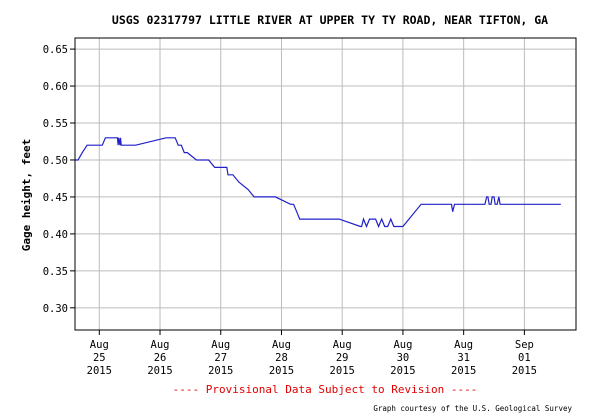 This screenshot has width=600, height=417. I want to click on y-axis-ticks: 0.65 0.60 0.55 0.50 0.45 0.40 0.35 0.30, so click(59, 179).